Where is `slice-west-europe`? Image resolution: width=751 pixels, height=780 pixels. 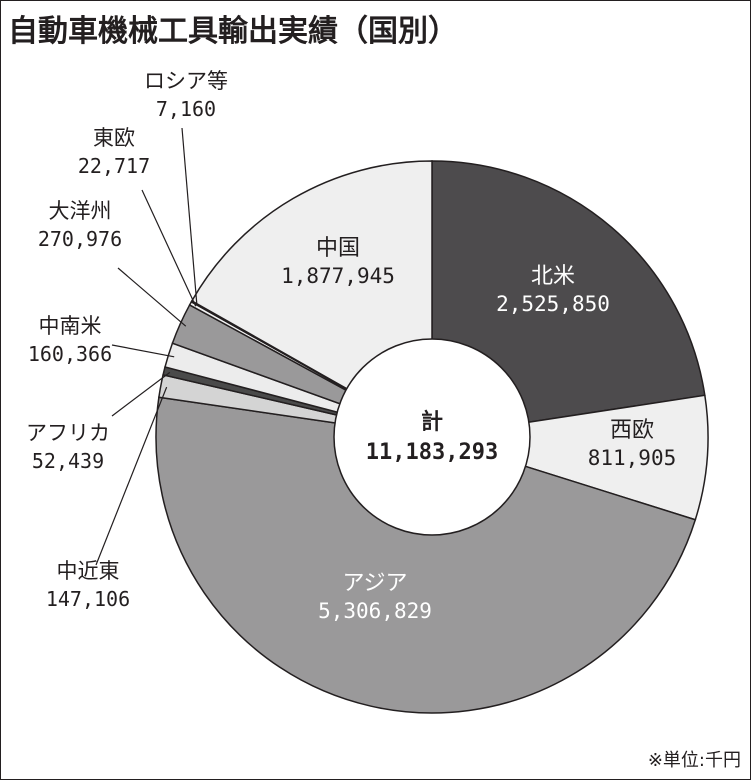
slice-west-europe is located at coordinates (570, 457).